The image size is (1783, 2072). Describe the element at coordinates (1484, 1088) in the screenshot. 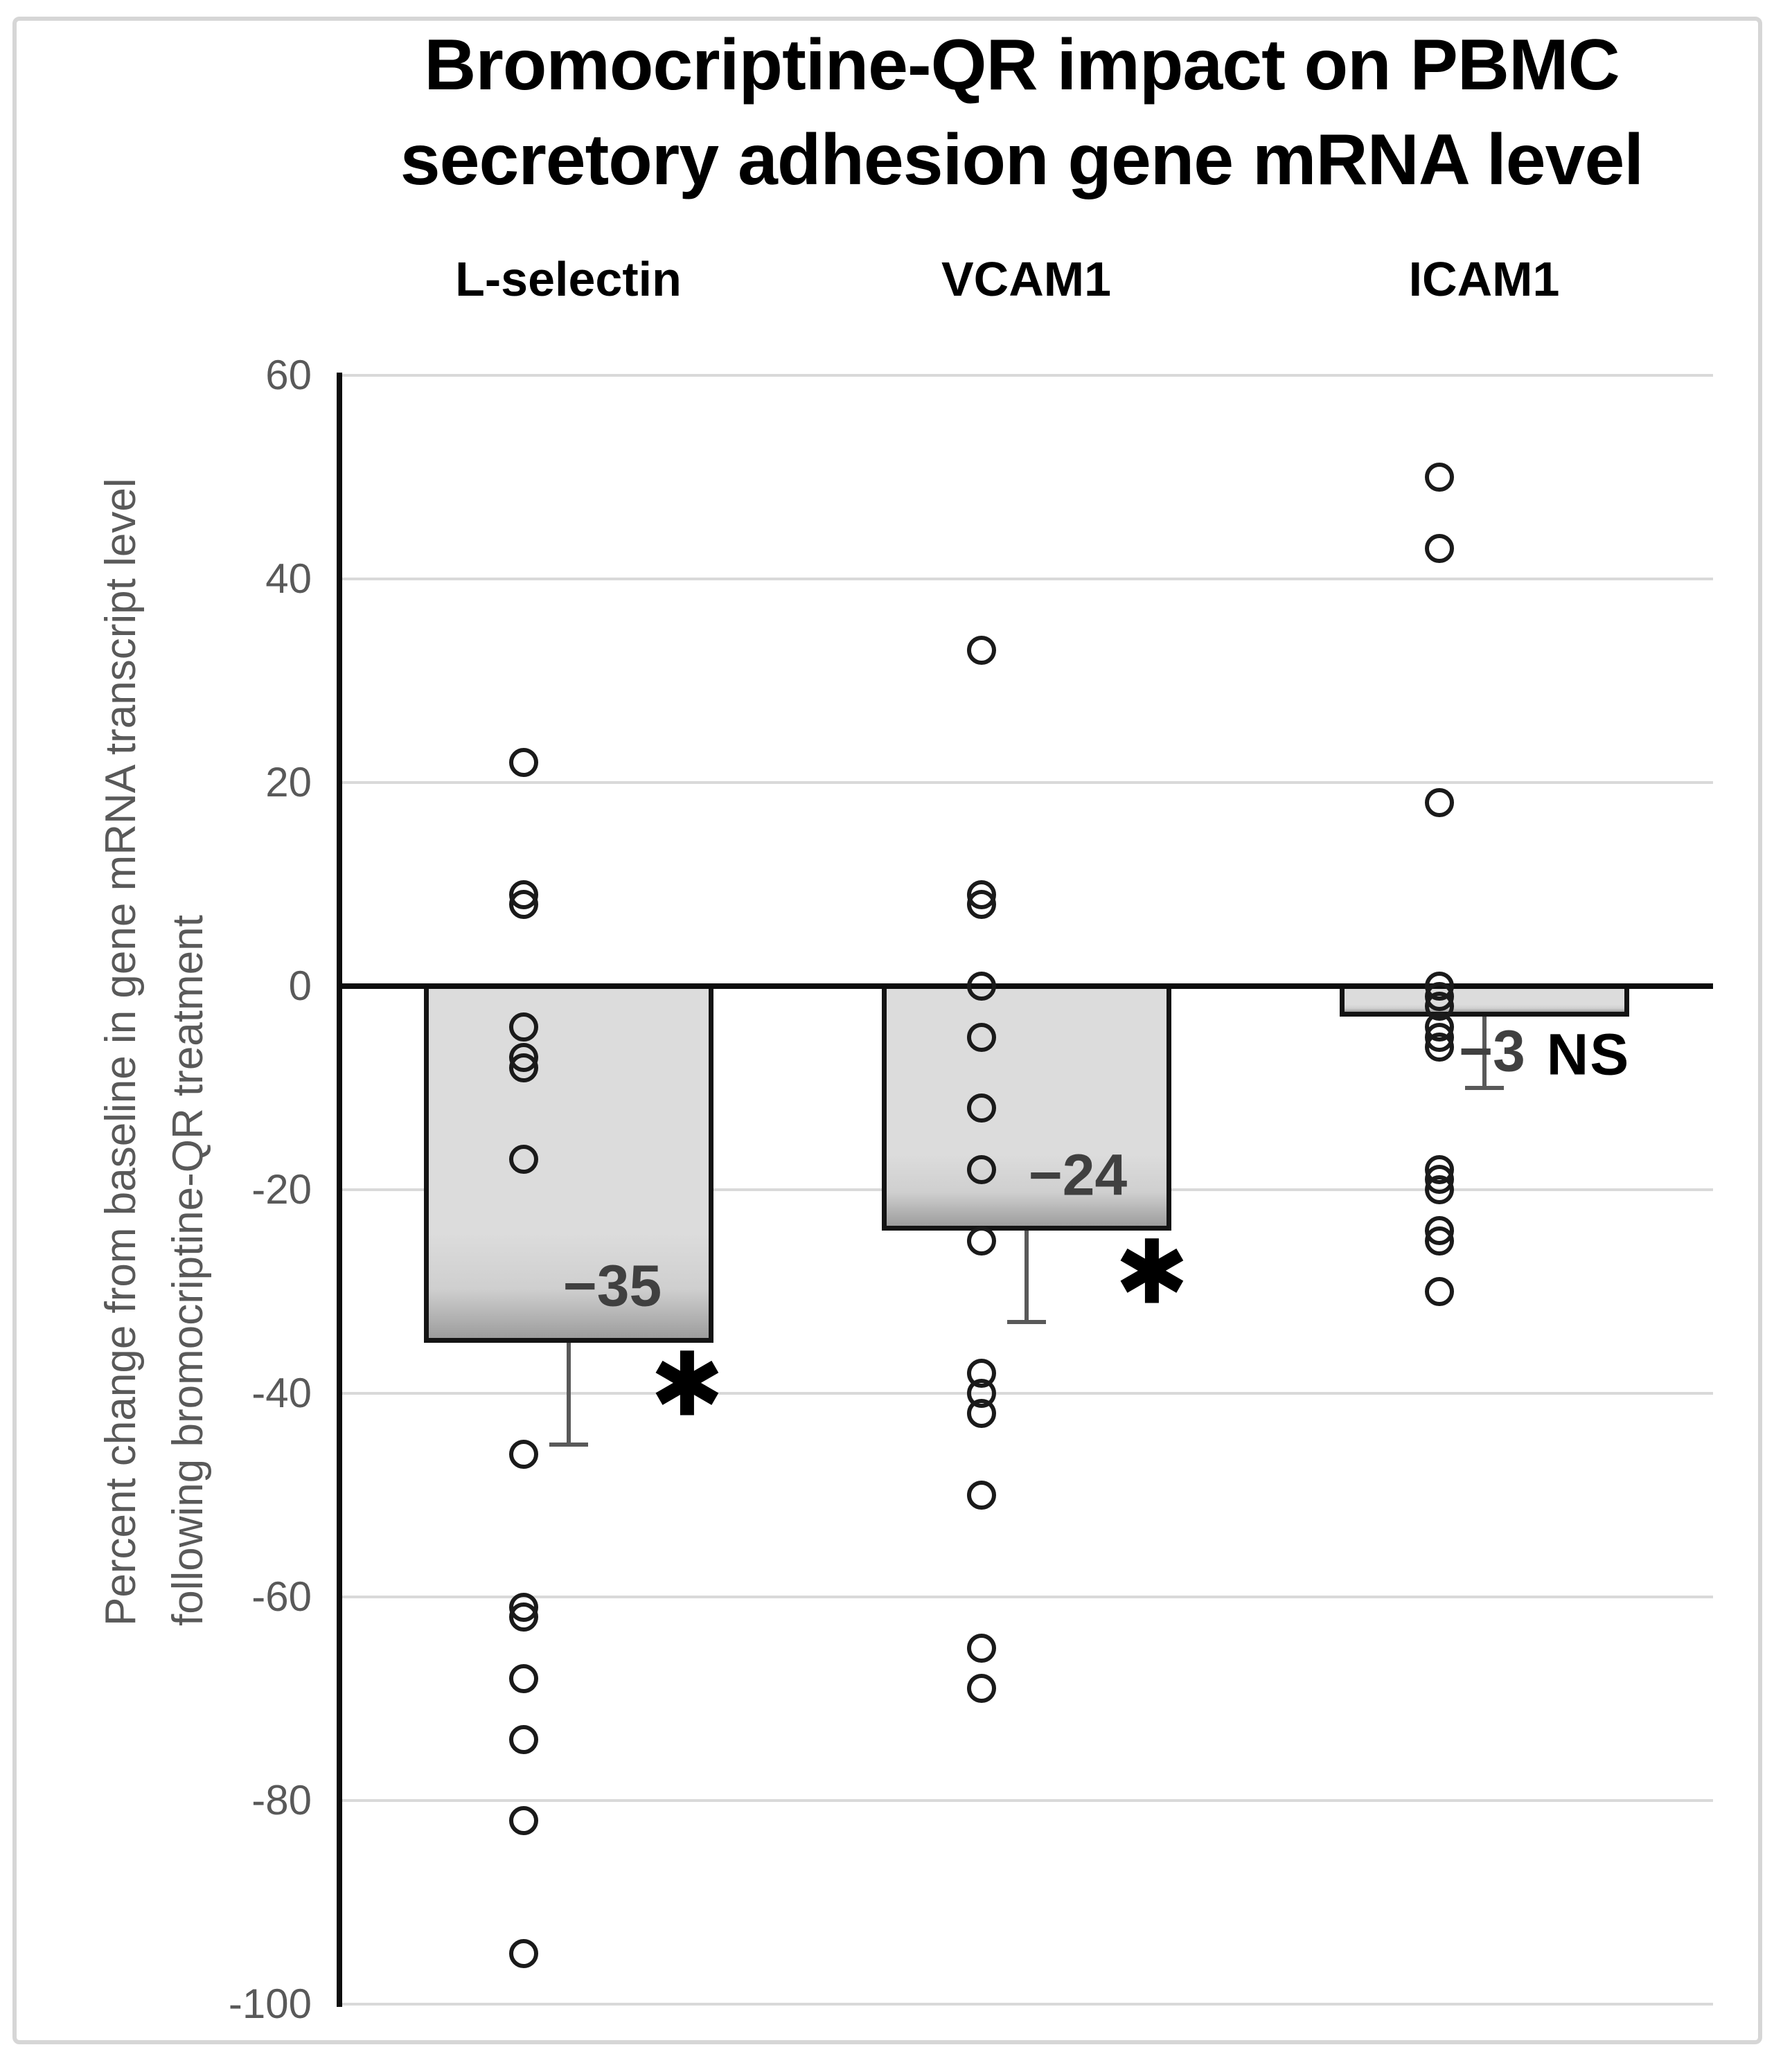

I see `error-bar-cap-ICAM1` at that location.